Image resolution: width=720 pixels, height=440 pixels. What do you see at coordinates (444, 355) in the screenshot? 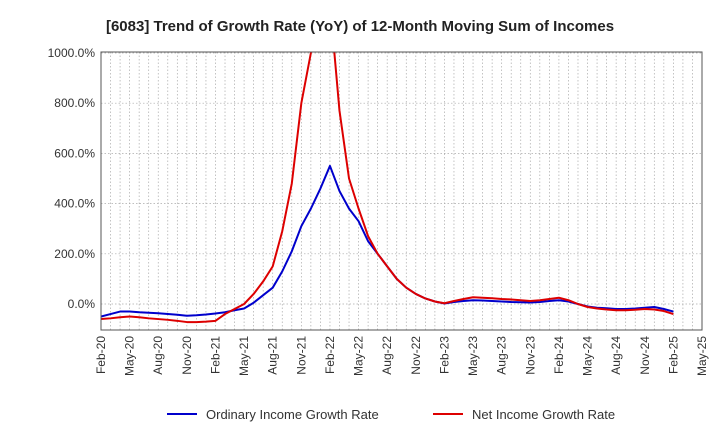
I see `x-tick-label: Feb-23` at bounding box center [444, 355].